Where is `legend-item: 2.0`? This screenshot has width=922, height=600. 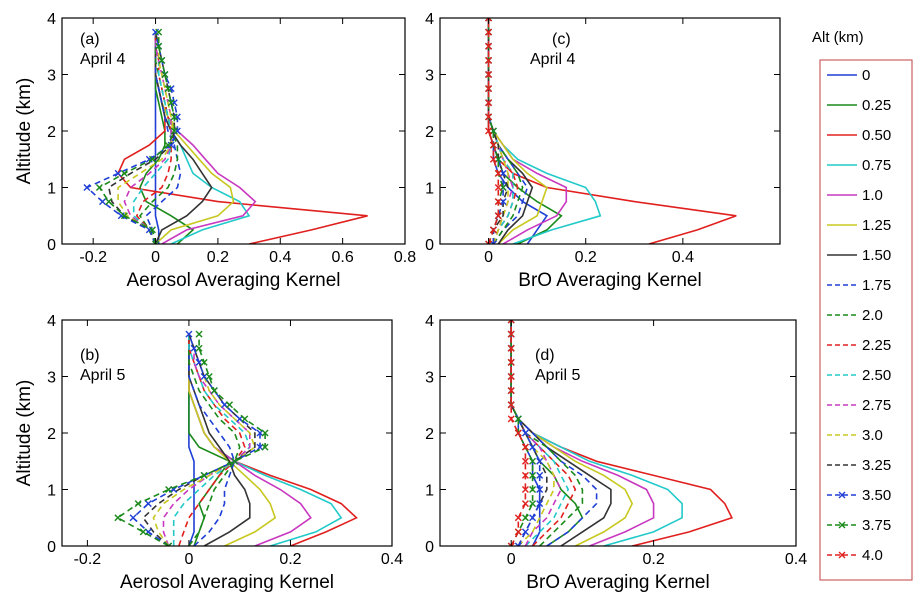 legend-item: 2.0 is located at coordinates (855, 315).